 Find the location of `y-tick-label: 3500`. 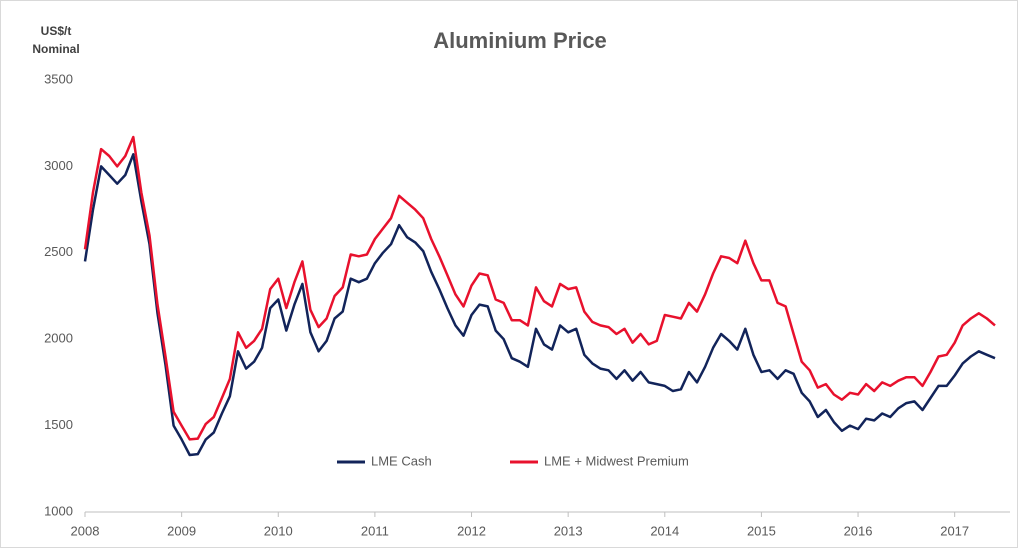

y-tick-label: 3500 is located at coordinates (58, 78).